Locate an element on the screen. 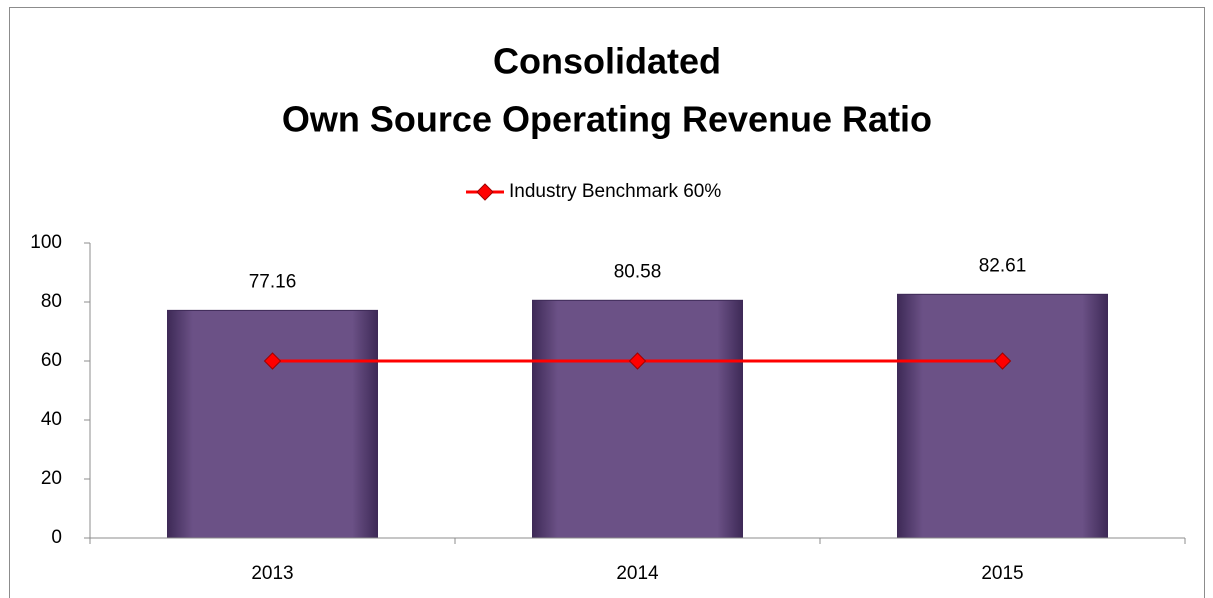 This screenshot has height=598, width=1213. y-tick-label: 20 is located at coordinates (51, 478).